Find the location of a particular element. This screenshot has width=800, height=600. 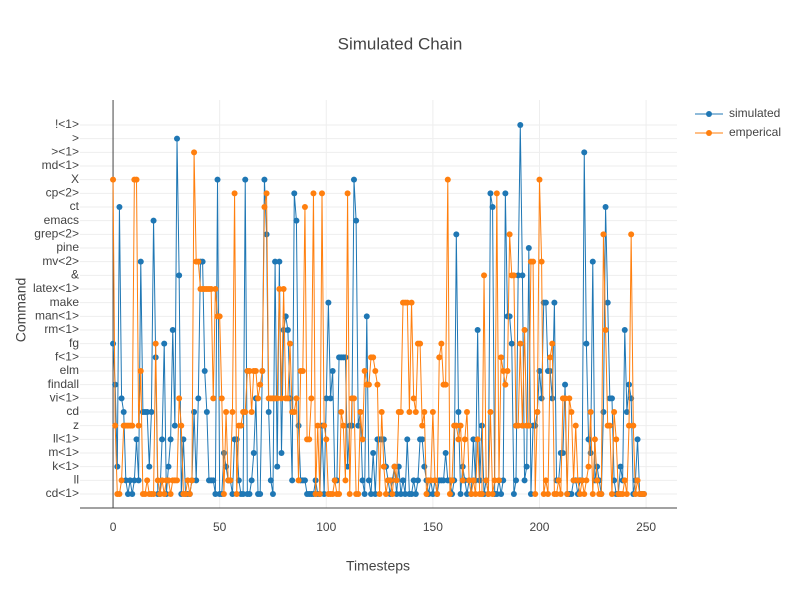

y-tick-label: make is located at coordinates (65, 302).